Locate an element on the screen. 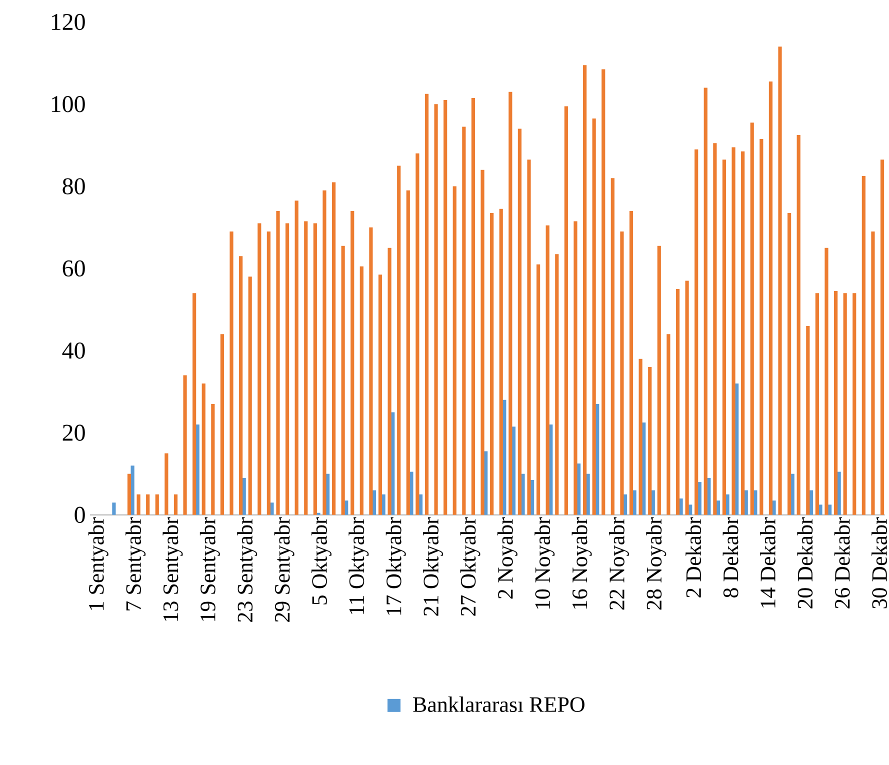 This screenshot has height=765, width=889. x-tick-label: 2 Noyabr is located at coordinates (507, 558).